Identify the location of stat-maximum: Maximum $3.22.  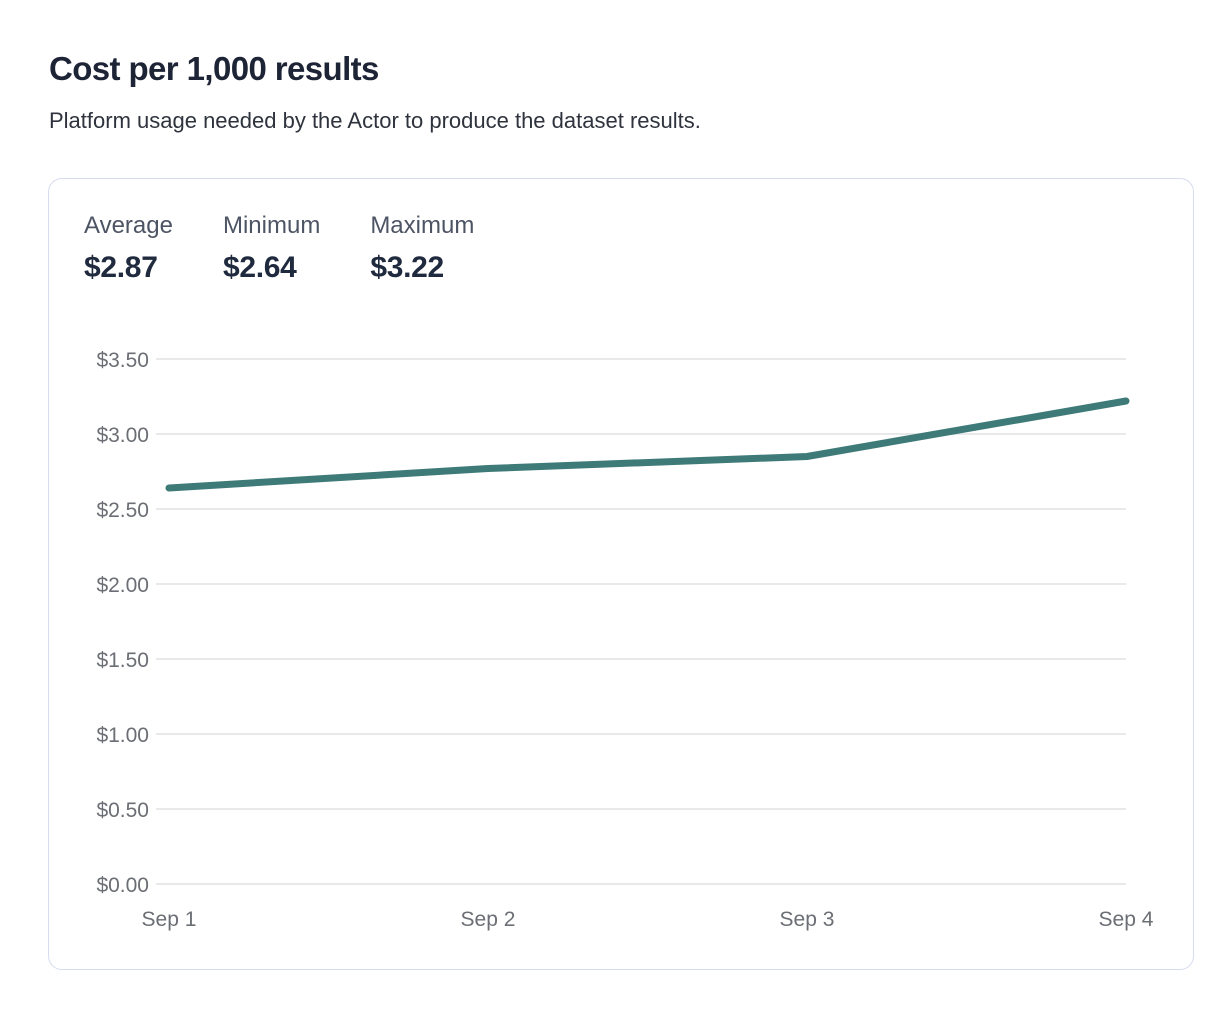
(422, 248).